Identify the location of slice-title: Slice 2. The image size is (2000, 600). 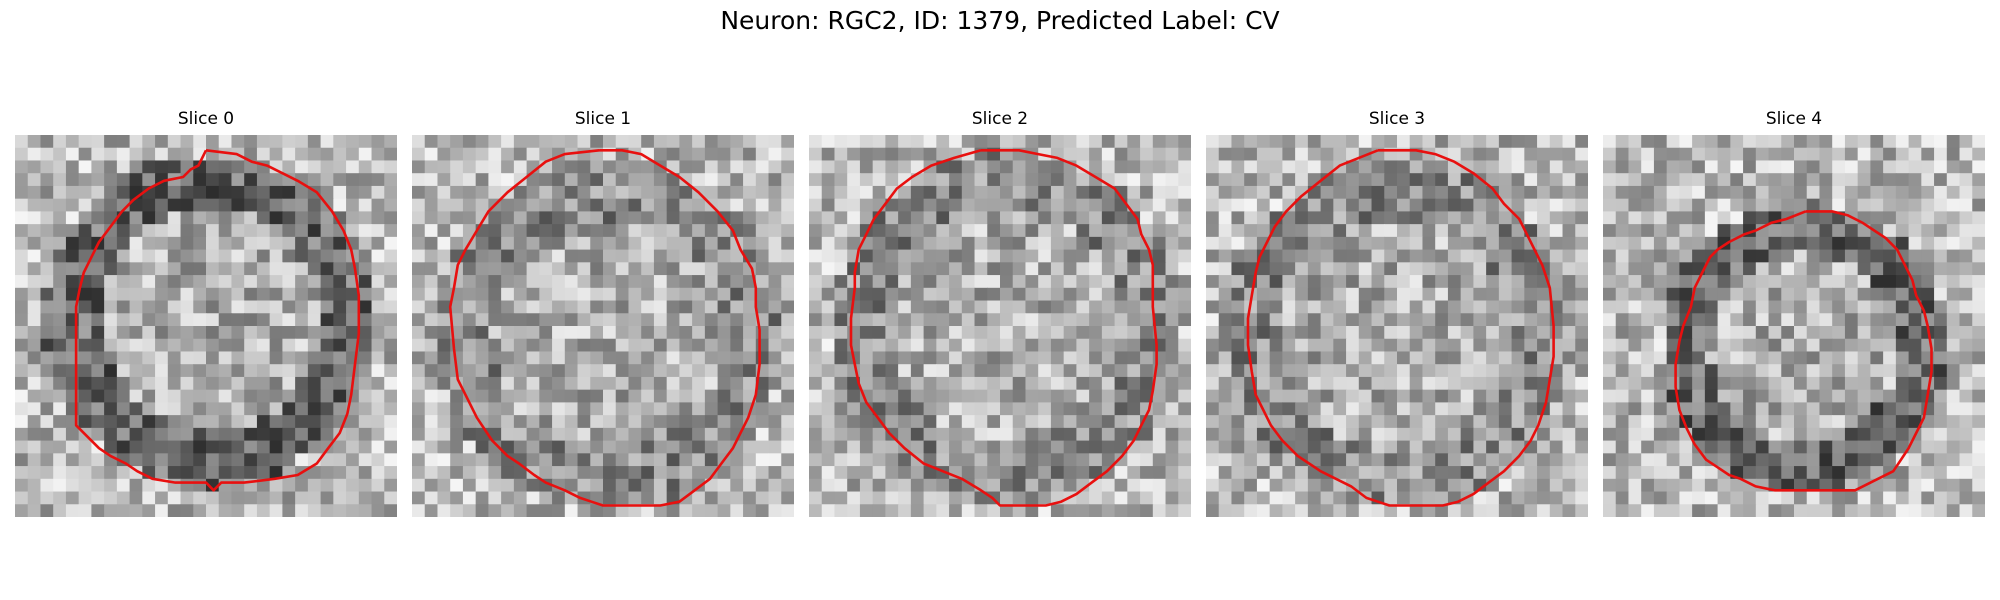
(1000, 119).